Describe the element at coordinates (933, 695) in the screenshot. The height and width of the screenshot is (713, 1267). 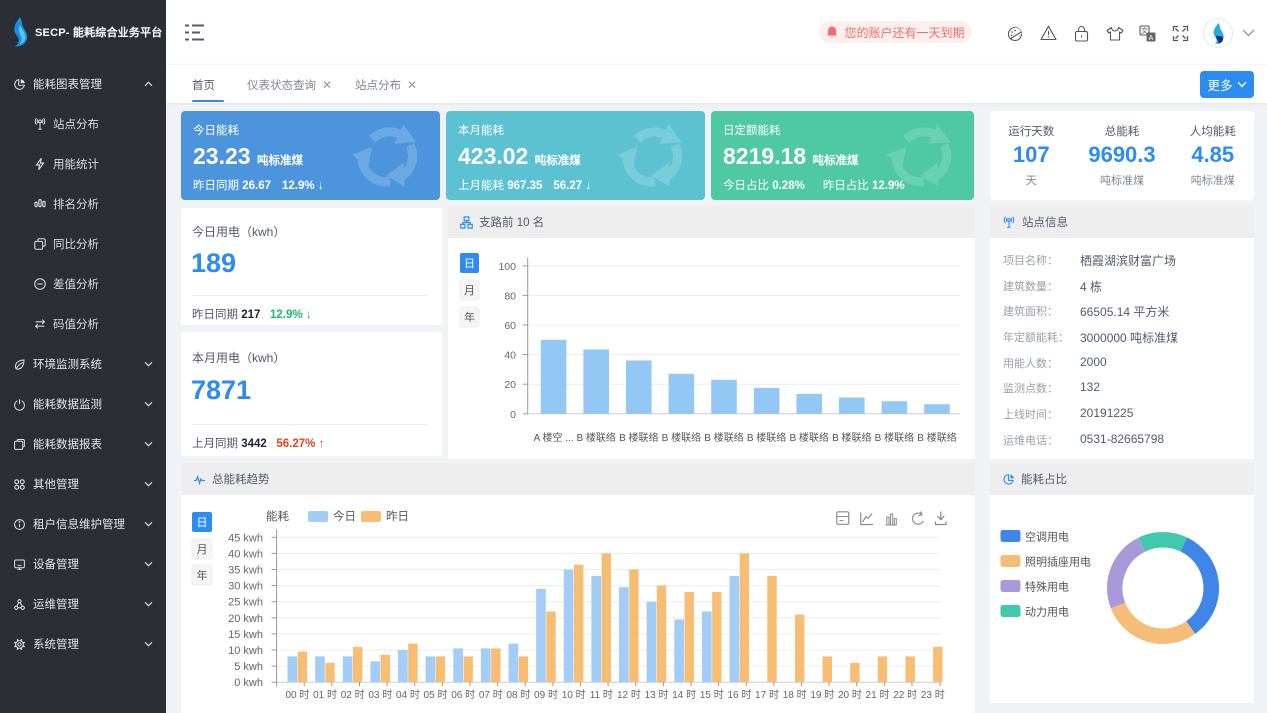
I see `svg-text: 23 时` at that location.